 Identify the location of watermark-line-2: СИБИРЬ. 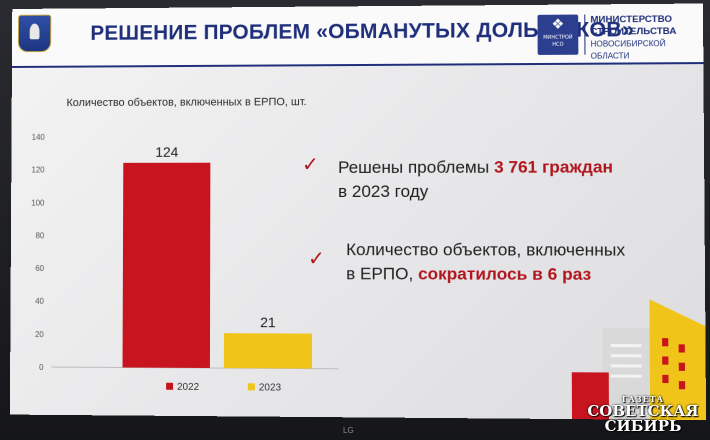
(643, 426).